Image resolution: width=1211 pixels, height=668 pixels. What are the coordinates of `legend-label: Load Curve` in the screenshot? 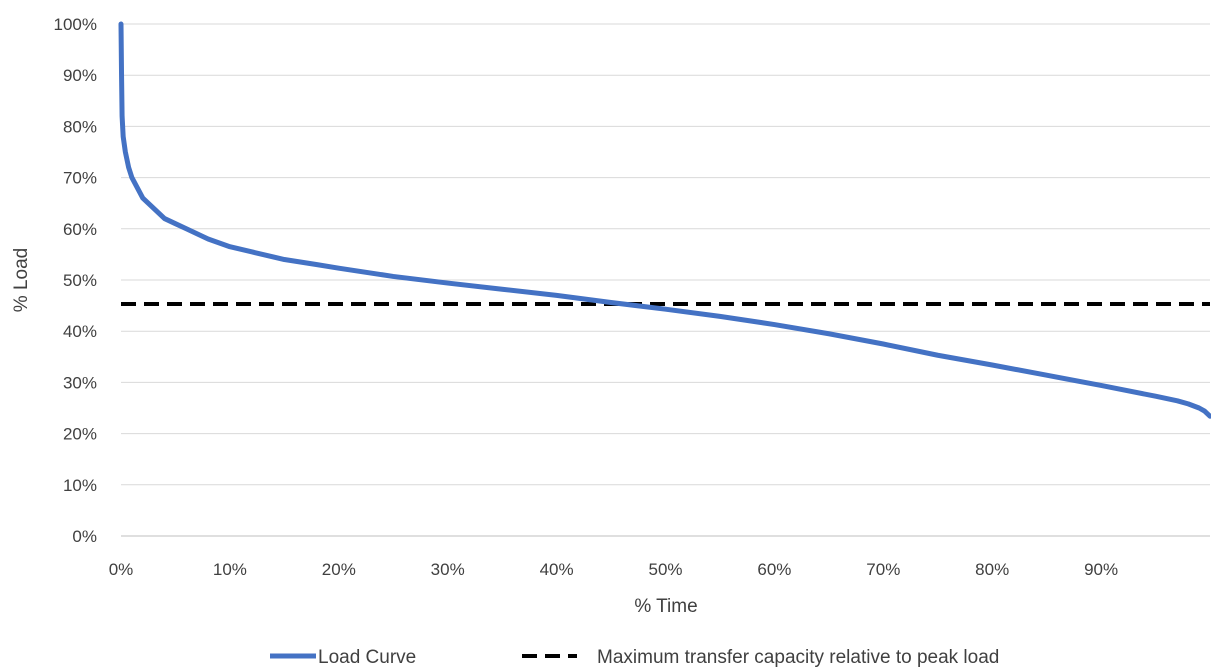 It's located at (367, 657).